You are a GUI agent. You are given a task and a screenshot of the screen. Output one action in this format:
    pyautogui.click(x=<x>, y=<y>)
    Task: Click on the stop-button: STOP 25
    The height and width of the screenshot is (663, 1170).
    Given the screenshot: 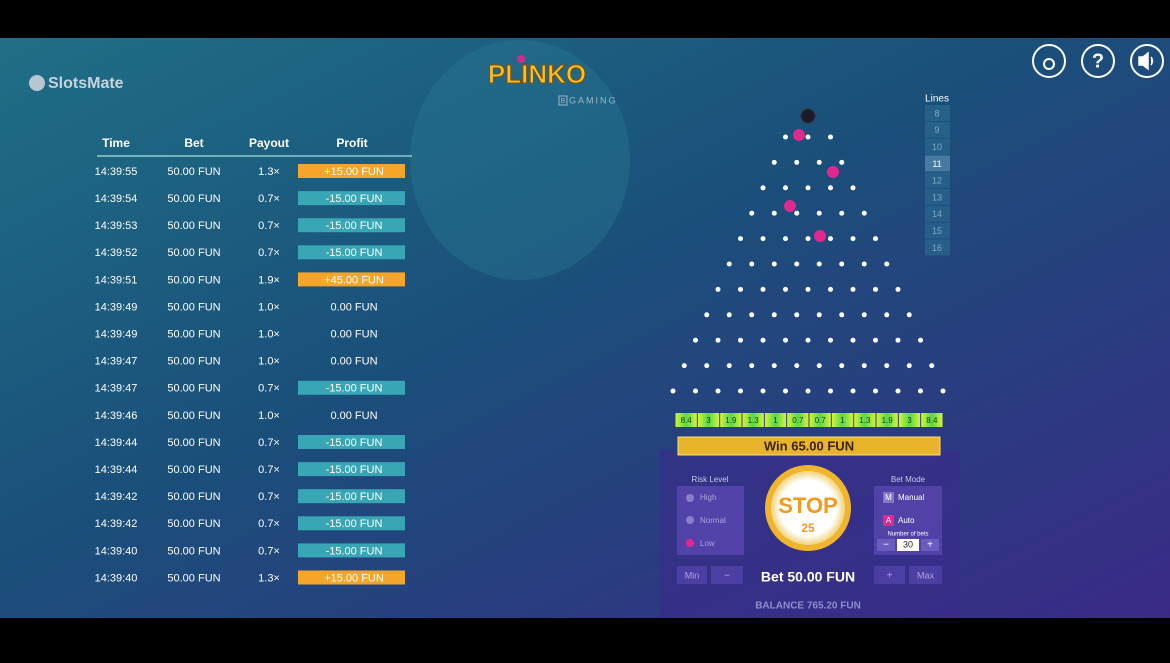 What is the action you would take?
    pyautogui.click(x=808, y=508)
    